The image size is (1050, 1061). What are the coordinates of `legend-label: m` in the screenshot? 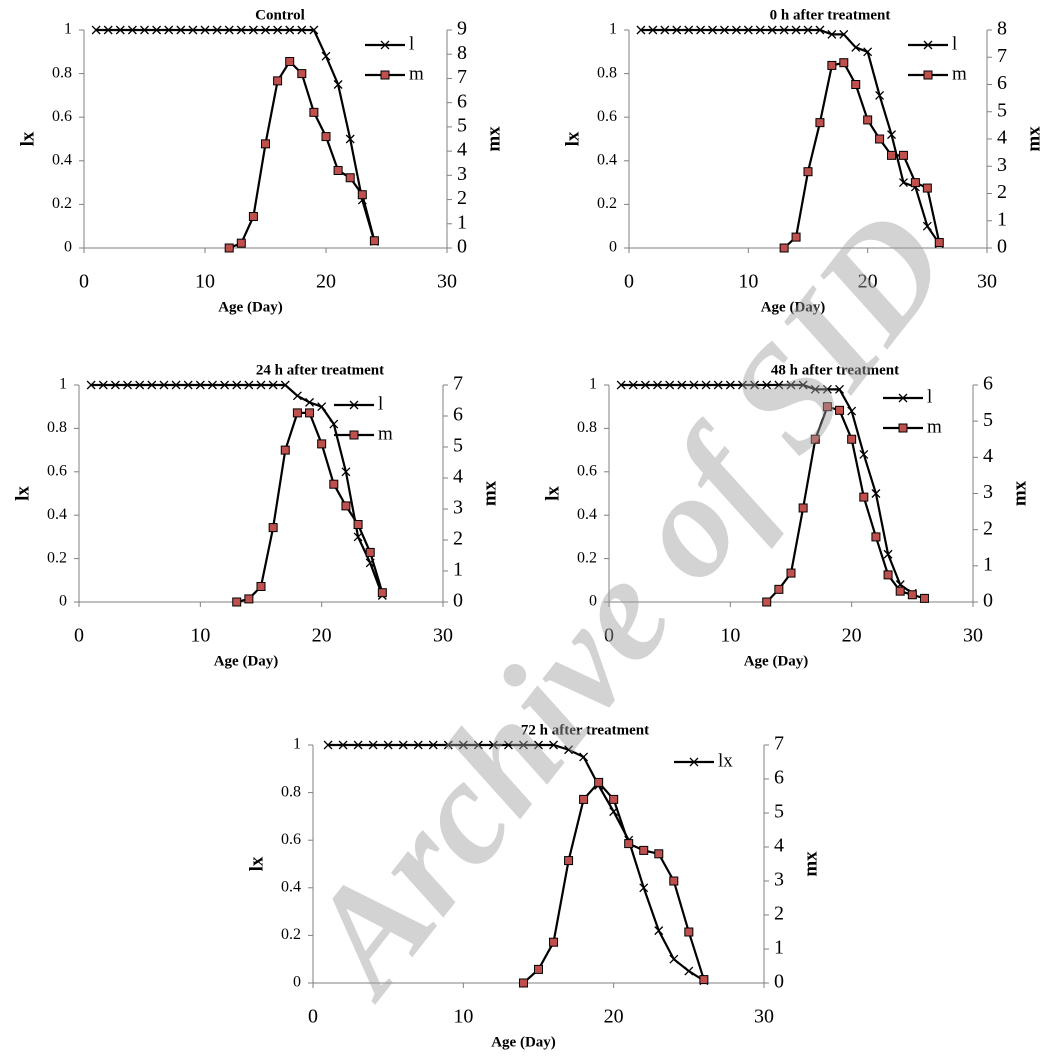 It's located at (385, 433).